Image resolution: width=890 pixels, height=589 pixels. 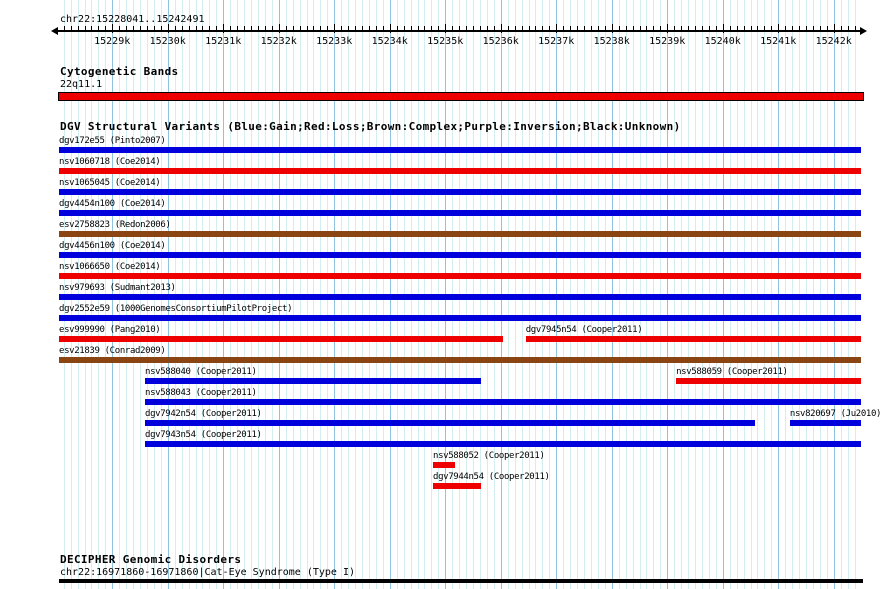 I want to click on cytoband-bar, so click(x=461, y=96).